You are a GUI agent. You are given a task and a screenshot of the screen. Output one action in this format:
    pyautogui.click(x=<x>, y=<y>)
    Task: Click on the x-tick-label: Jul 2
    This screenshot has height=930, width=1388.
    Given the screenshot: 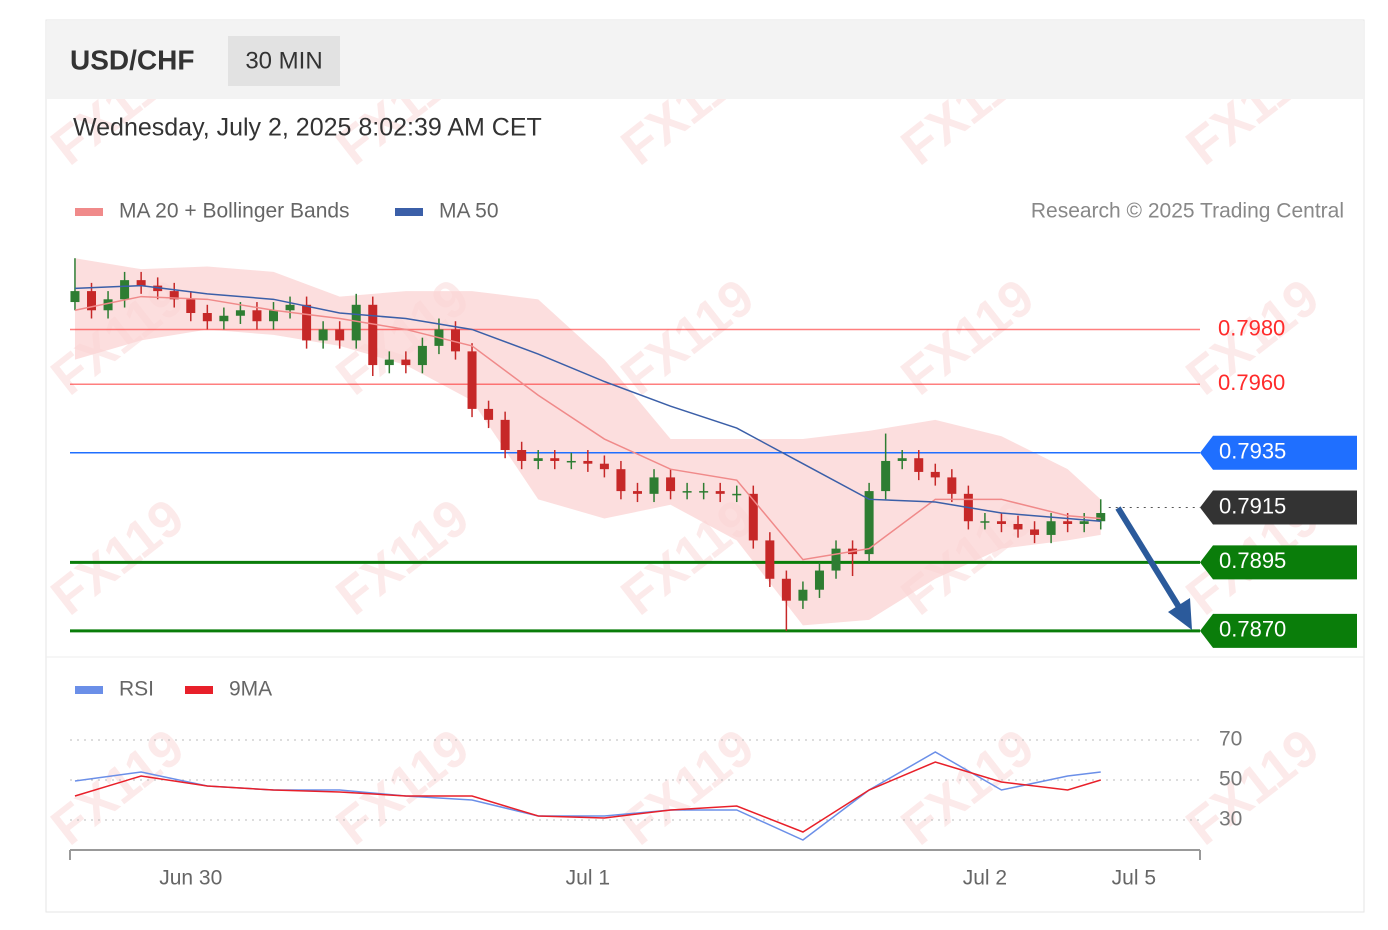 What is the action you would take?
    pyautogui.click(x=985, y=878)
    